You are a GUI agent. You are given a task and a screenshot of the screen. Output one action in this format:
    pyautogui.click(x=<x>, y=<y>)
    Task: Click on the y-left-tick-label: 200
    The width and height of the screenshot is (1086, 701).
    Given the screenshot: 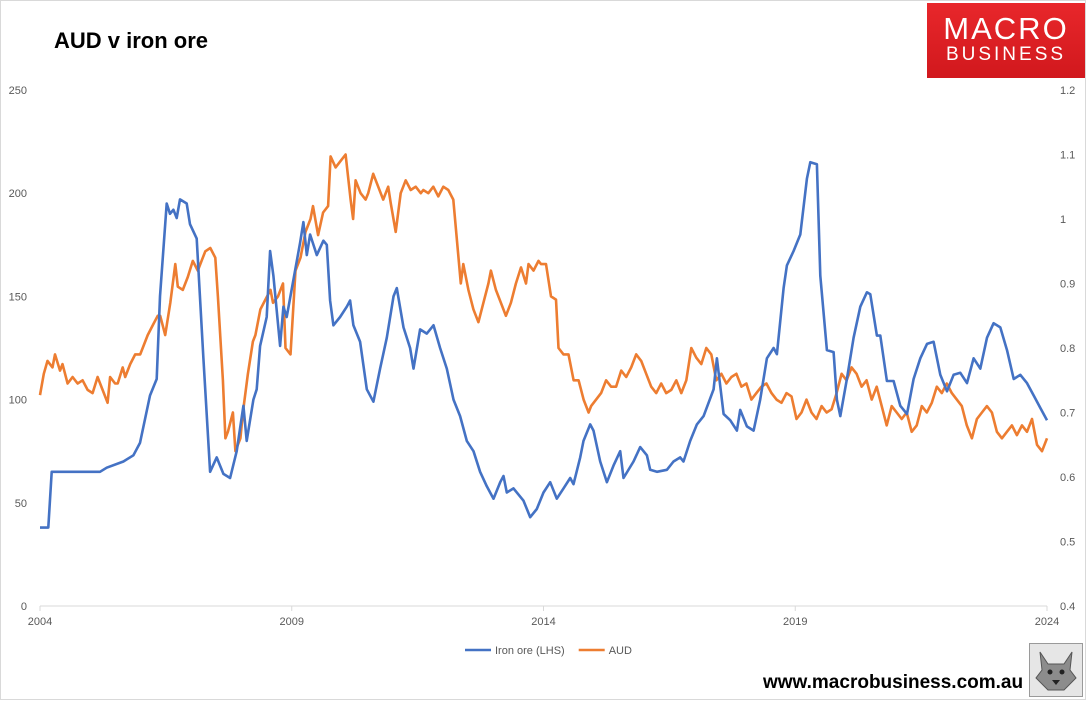 What is the action you would take?
    pyautogui.click(x=18, y=194)
    